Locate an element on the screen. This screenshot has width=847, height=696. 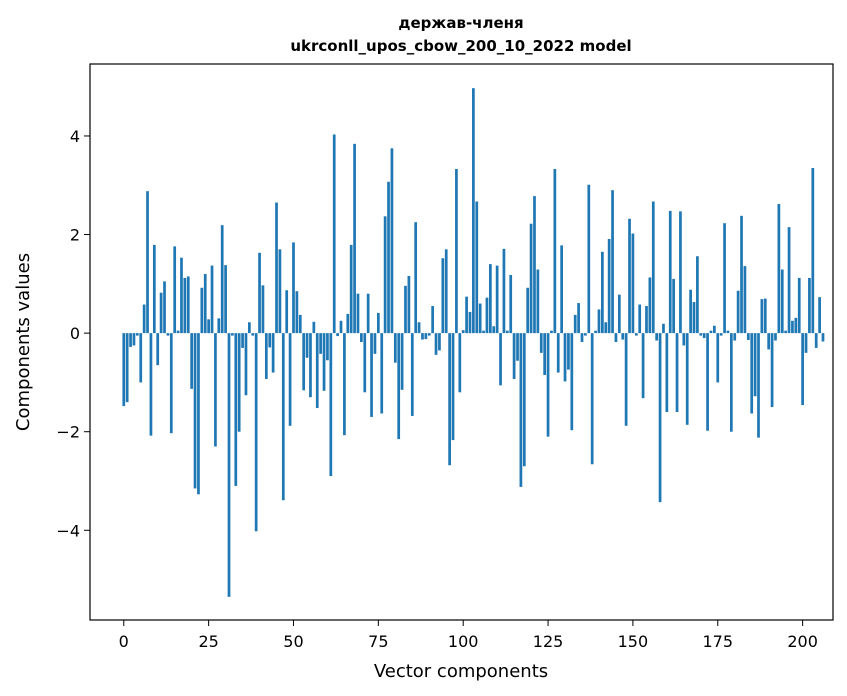
chart-title-line-1: держав-членя is located at coordinates (460, 23).